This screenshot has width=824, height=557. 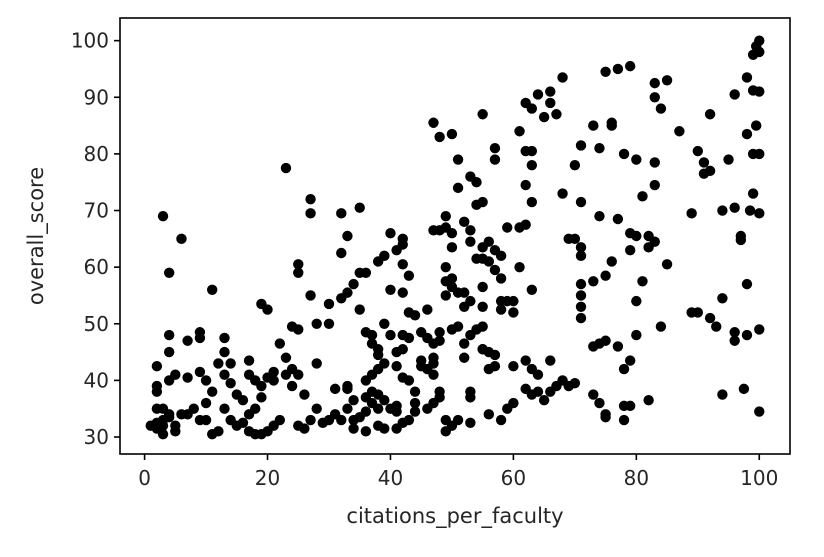 I want to click on y-tick-label: 80, so click(x=96, y=154).